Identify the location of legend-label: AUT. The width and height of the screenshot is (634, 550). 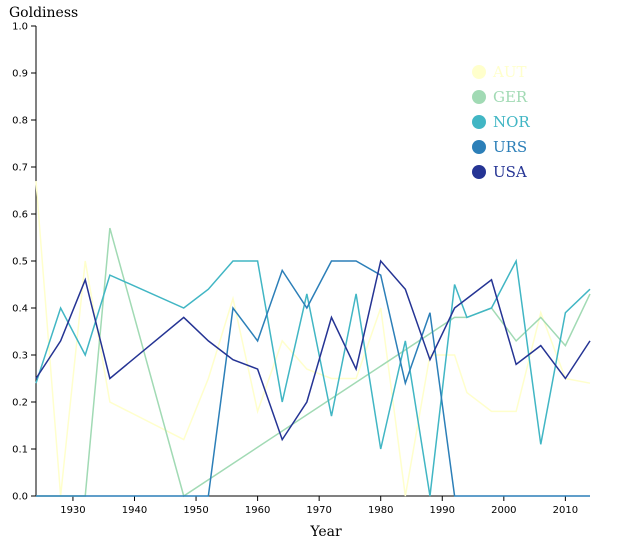
(509, 72).